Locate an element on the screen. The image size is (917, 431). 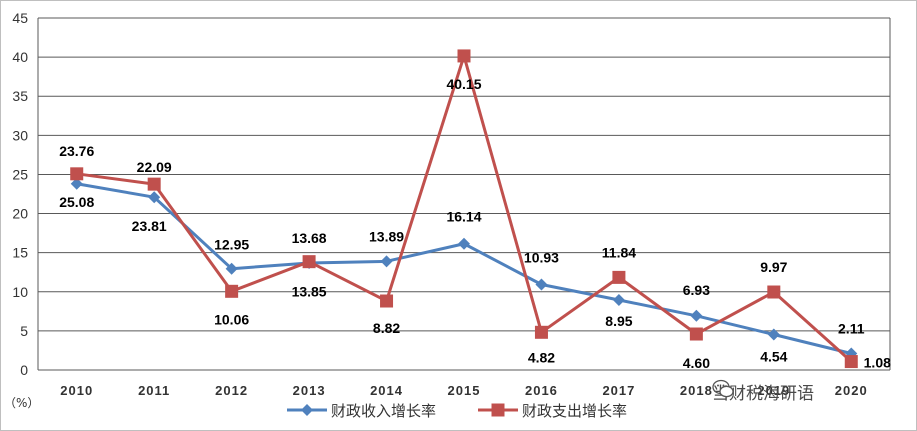
legend-label: 财政支出增长率 is located at coordinates (574, 411).